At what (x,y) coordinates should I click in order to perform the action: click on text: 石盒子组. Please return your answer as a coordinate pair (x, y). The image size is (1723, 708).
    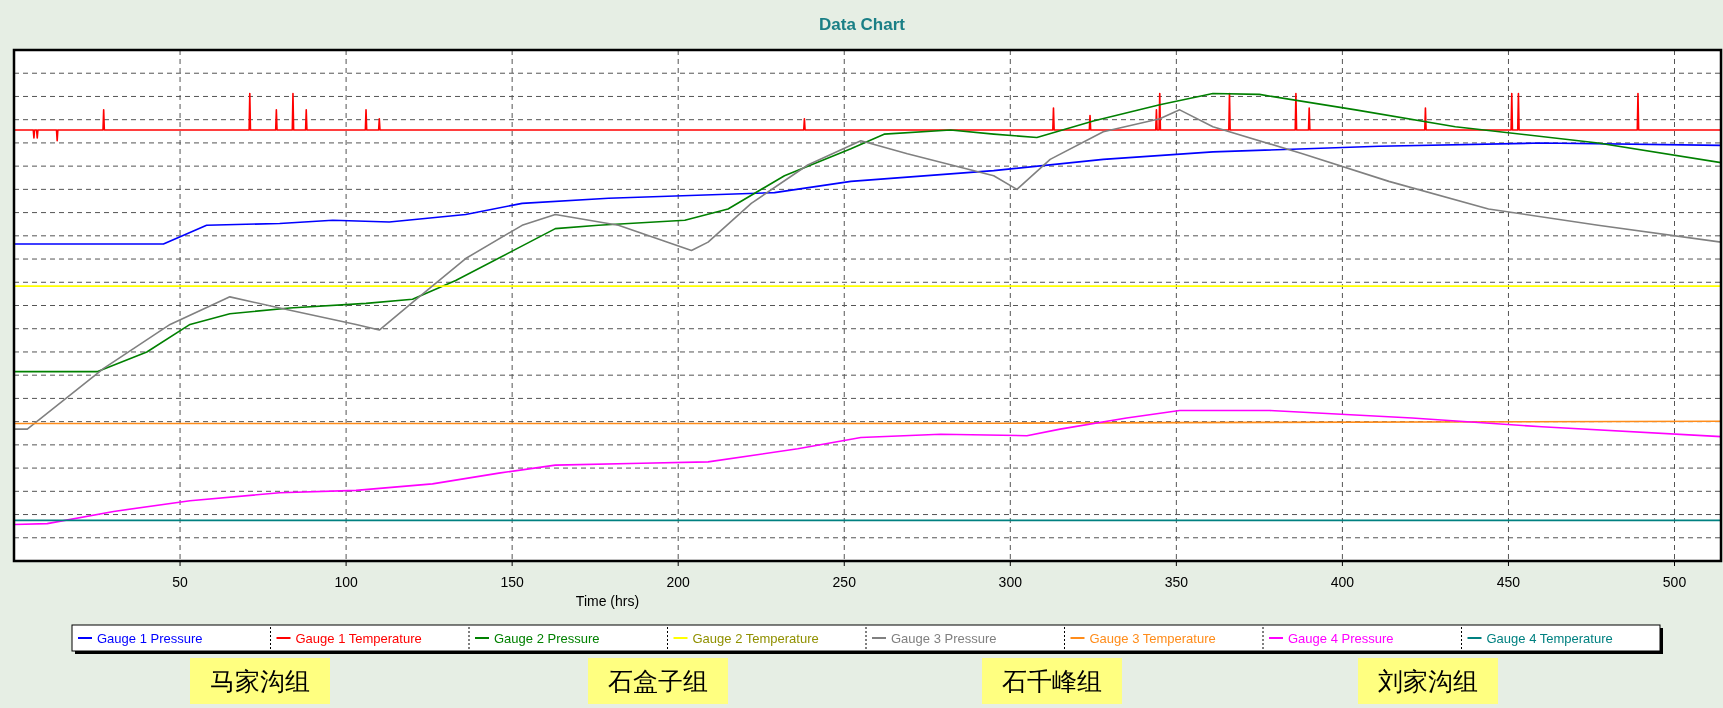
    Looking at the image, I should click on (658, 681).